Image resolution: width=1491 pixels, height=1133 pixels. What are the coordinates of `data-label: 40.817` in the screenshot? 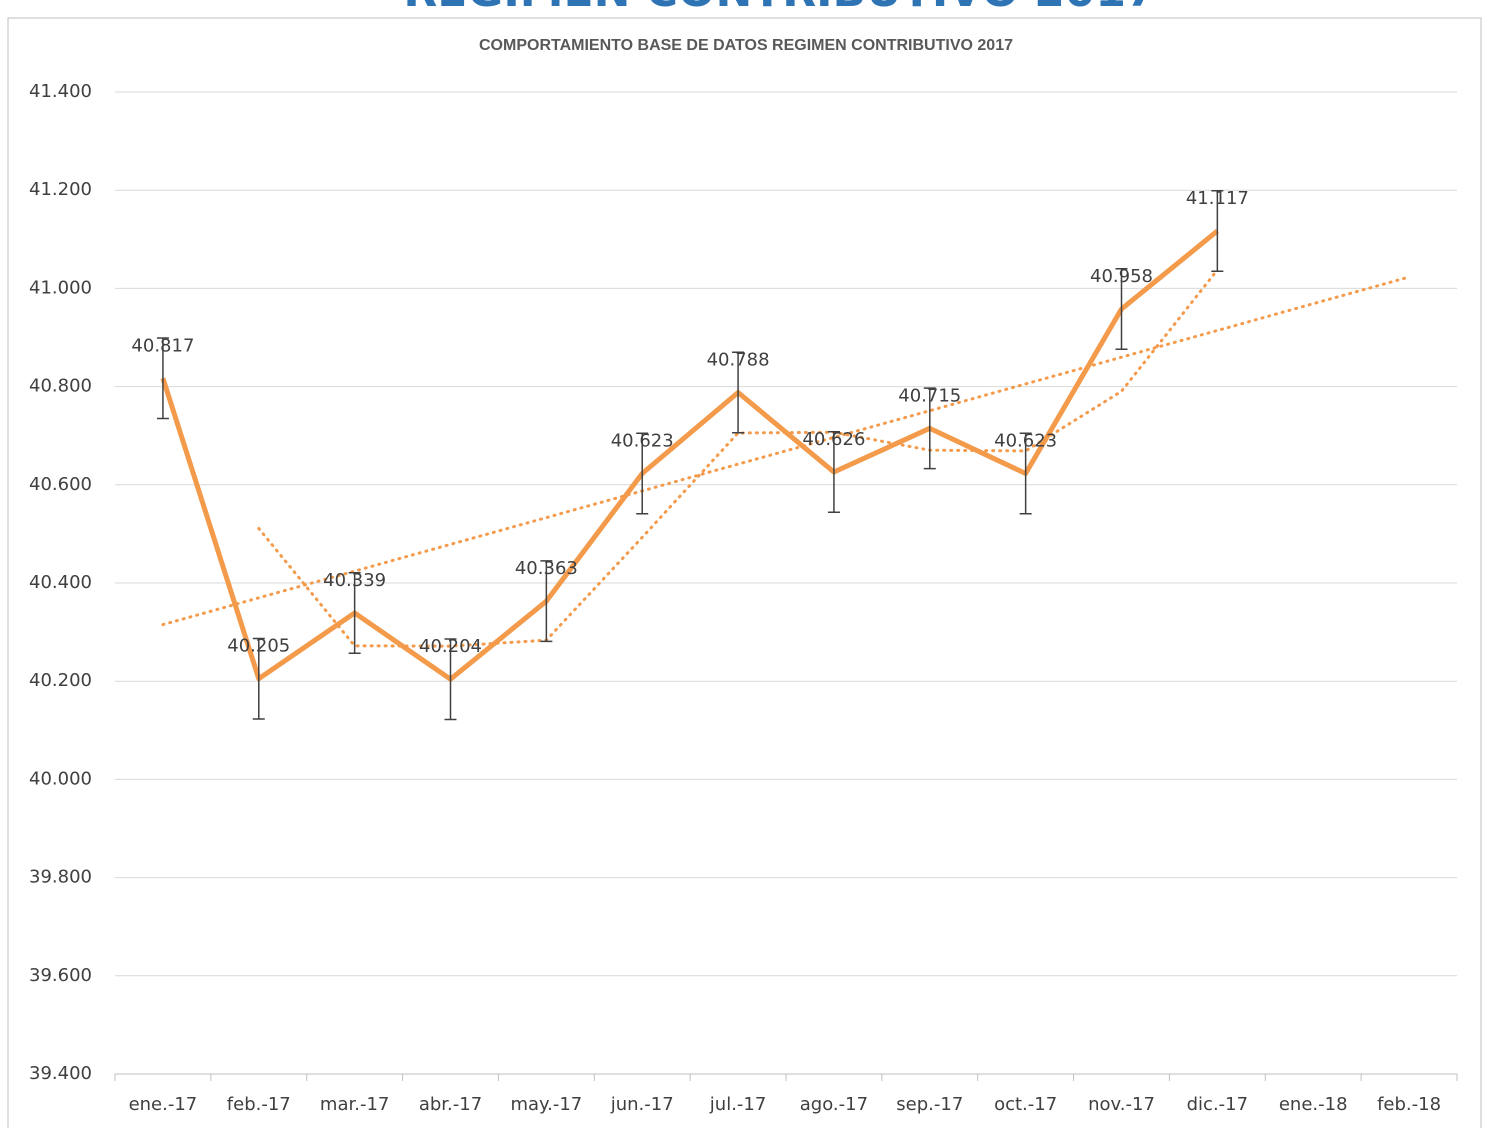 It's located at (162, 345).